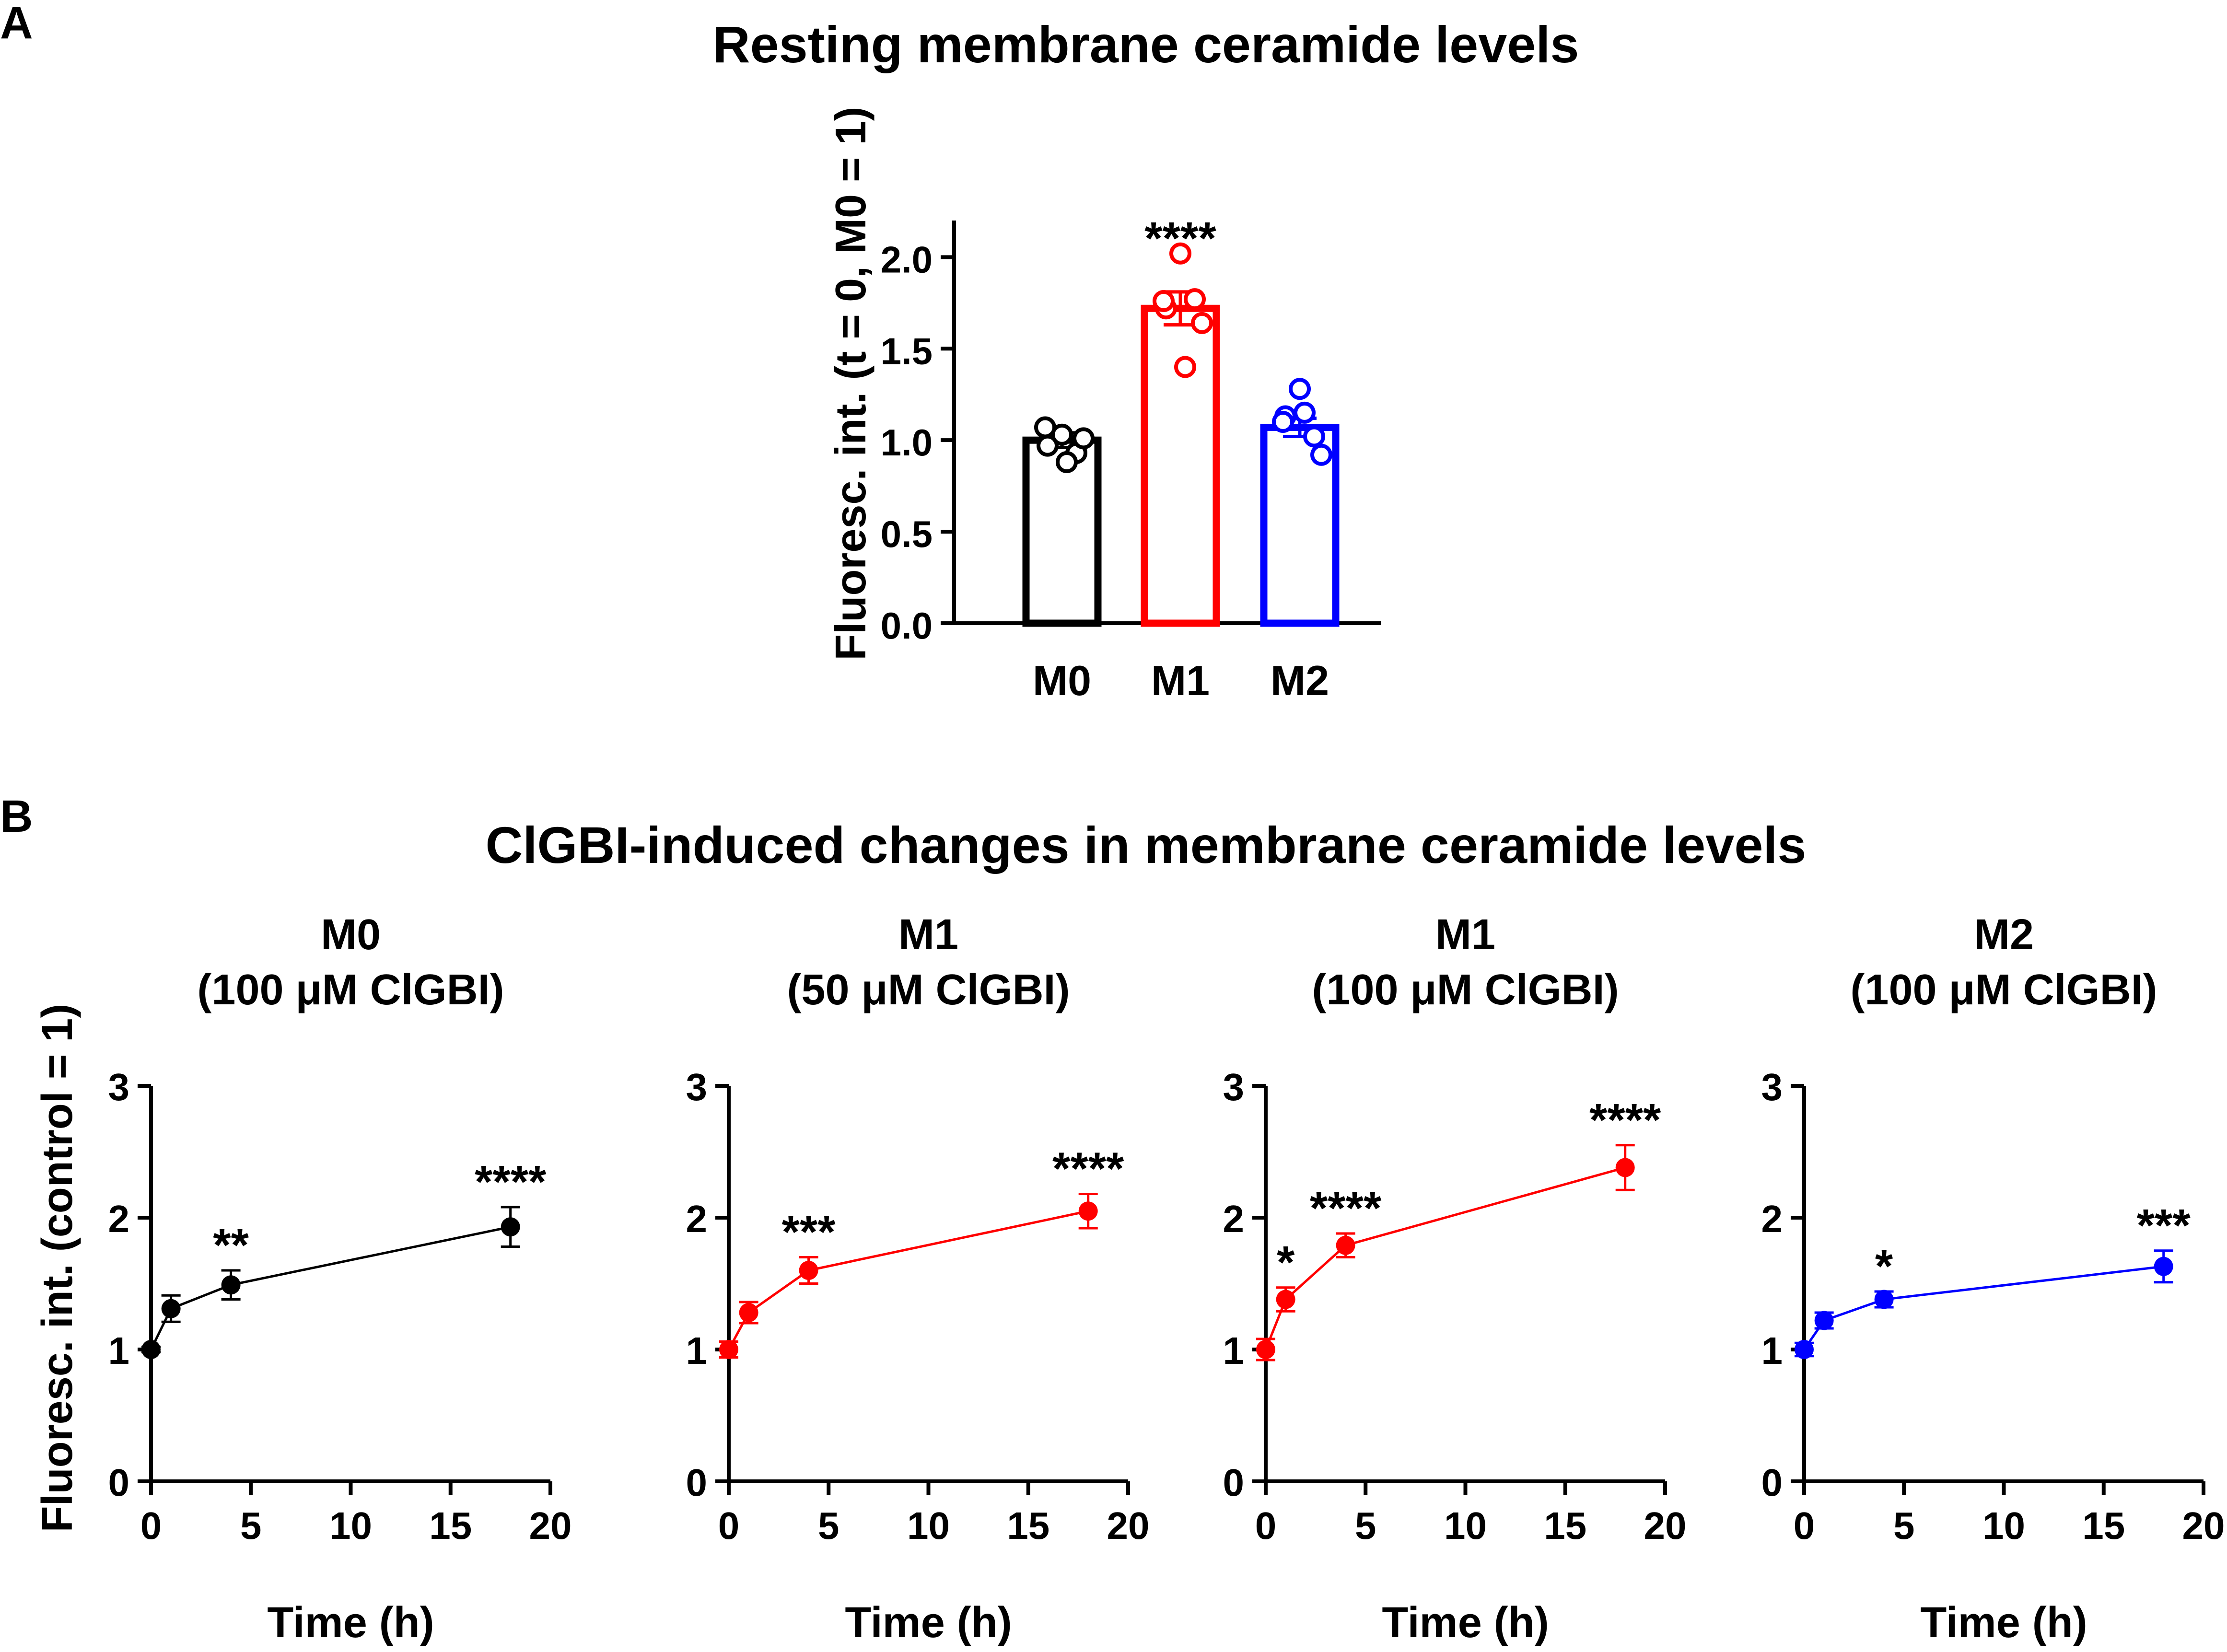 The image size is (2227, 1652). What do you see at coordinates (1300, 680) in the screenshot?
I see `x-tick-label: M2` at bounding box center [1300, 680].